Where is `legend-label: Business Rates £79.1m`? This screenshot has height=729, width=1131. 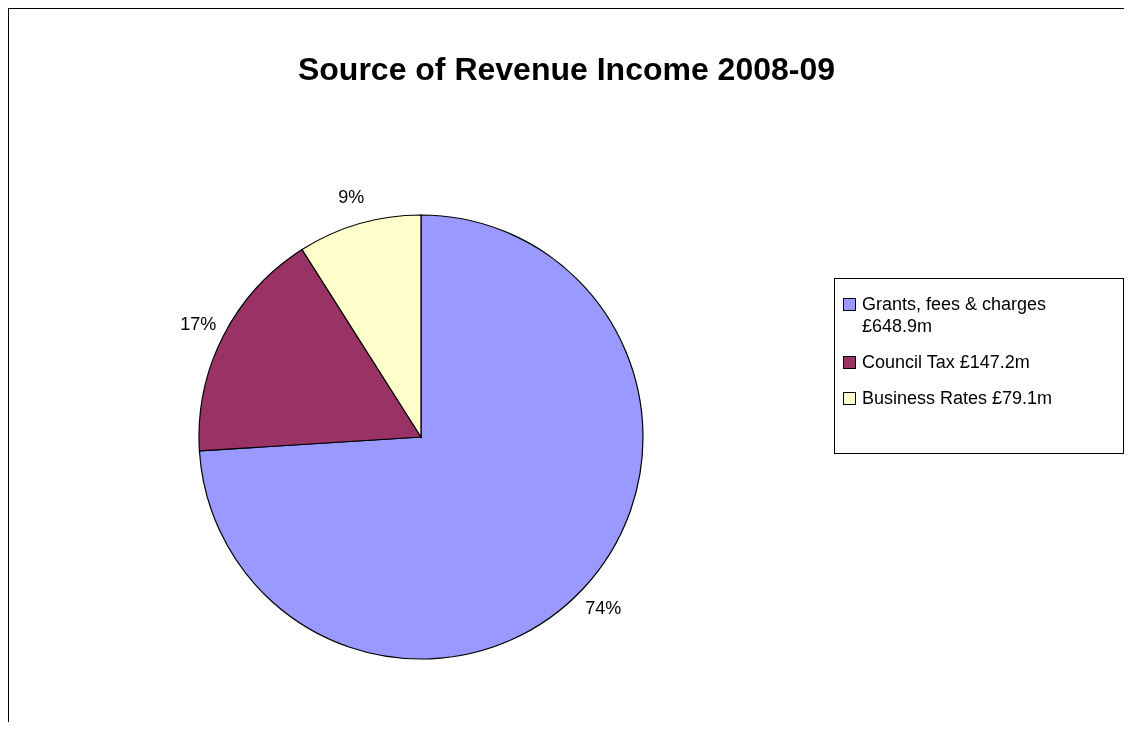
legend-label: Business Rates £79.1m is located at coordinates (957, 397).